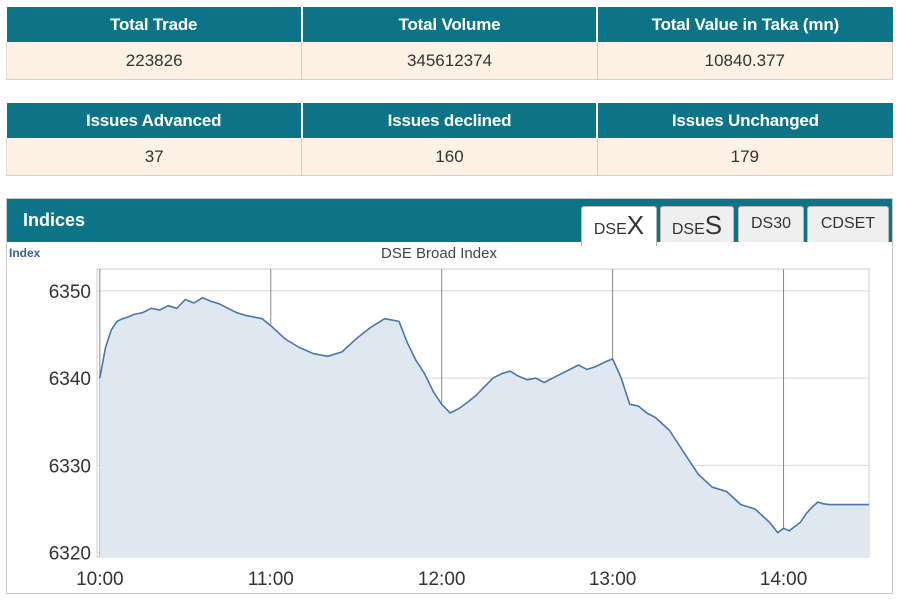  I want to click on y-tick-label: 6330, so click(70, 466).